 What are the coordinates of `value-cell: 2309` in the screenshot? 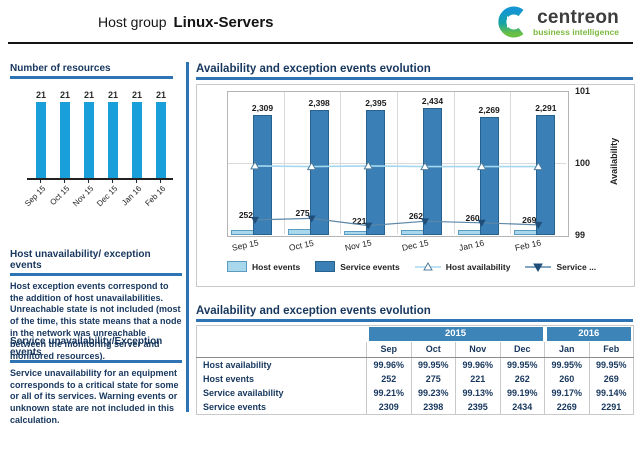 It's located at (388, 407).